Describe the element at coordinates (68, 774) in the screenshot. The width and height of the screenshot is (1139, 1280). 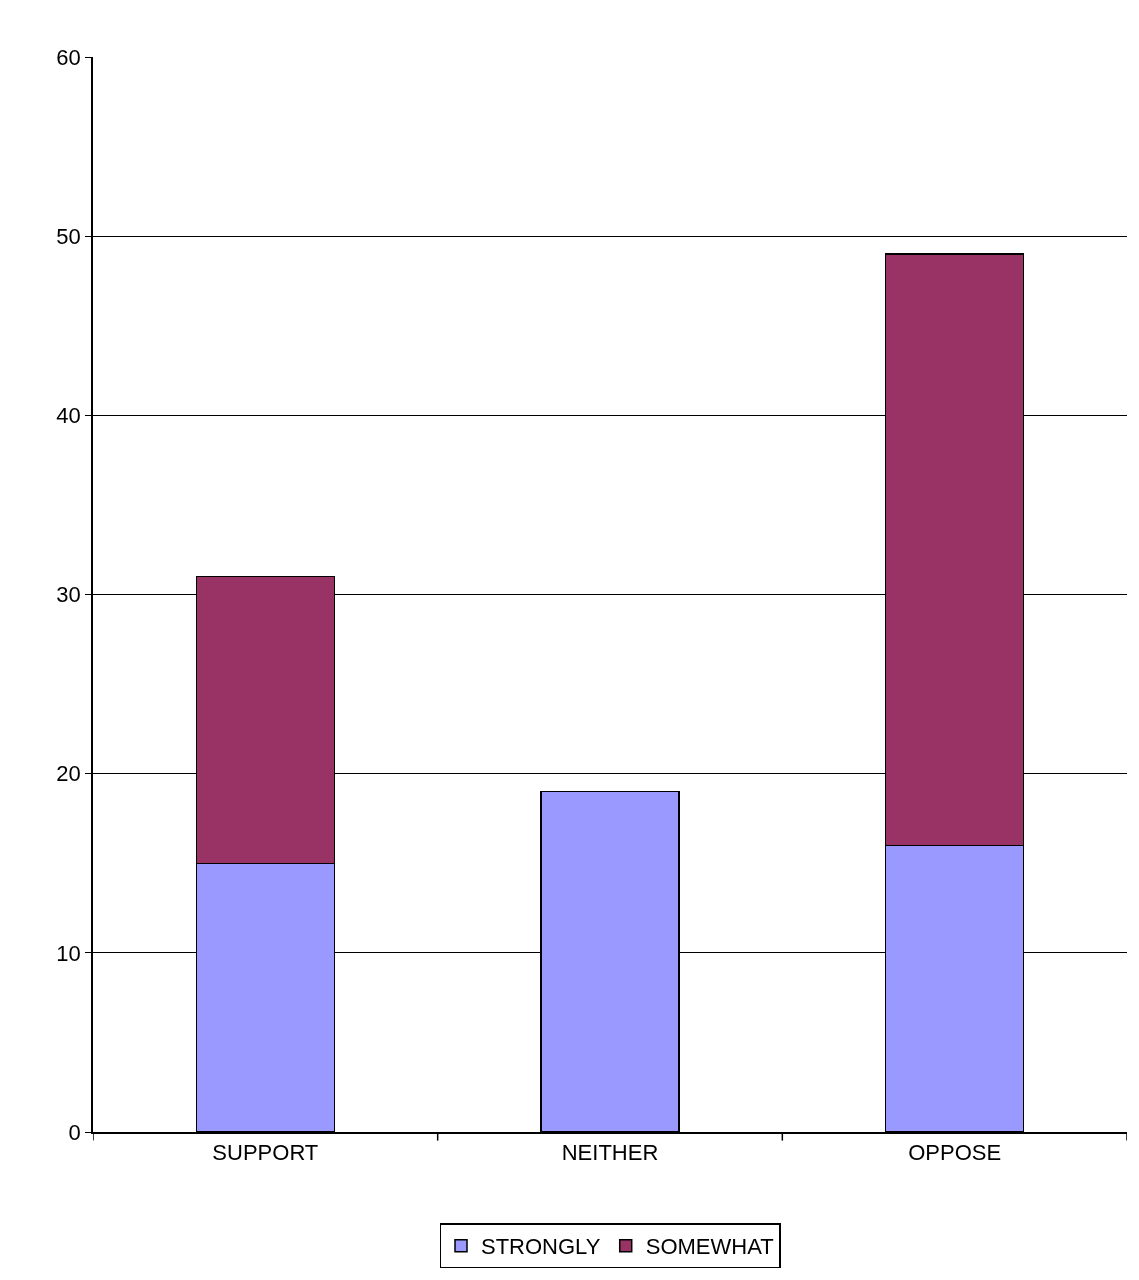
I see `y-tick-label: 20` at that location.